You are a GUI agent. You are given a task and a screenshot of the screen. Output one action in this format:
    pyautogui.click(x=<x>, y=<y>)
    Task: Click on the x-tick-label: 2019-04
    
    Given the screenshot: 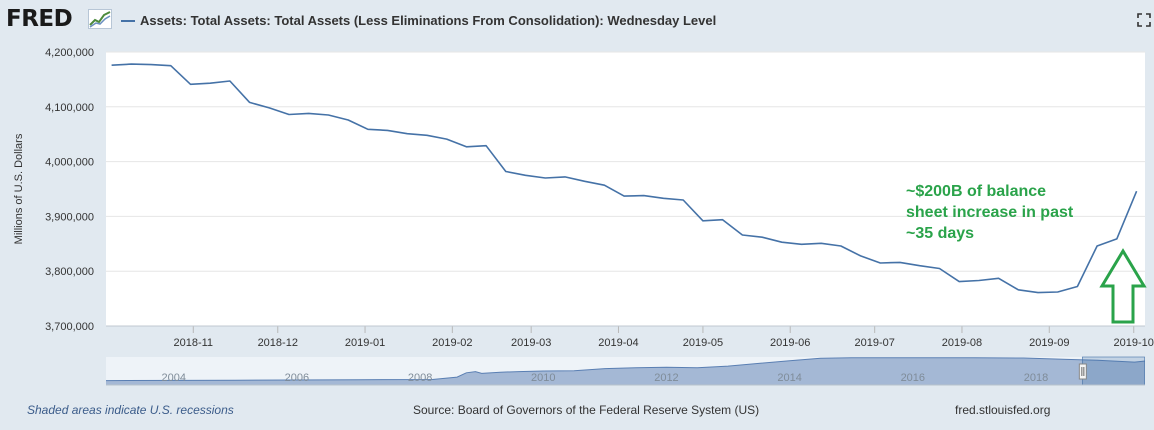 What is the action you would take?
    pyautogui.click(x=618, y=343)
    